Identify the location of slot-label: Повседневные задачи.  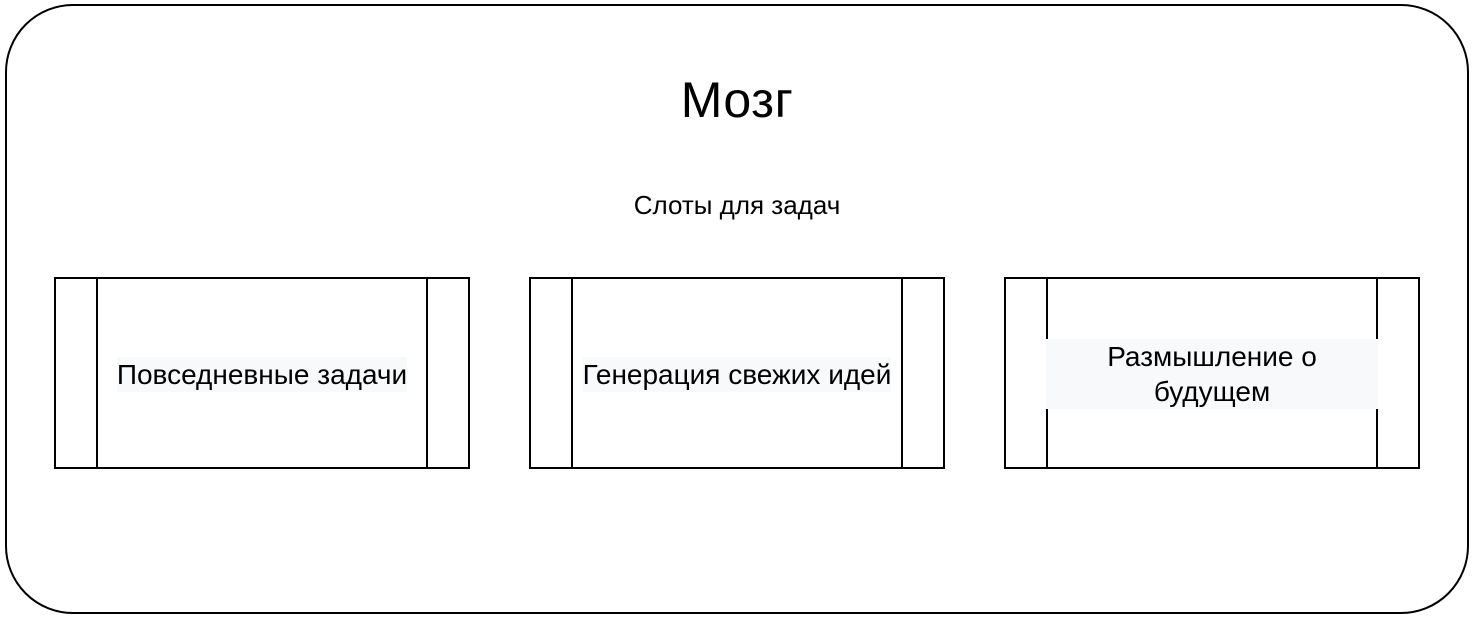
(262, 374).